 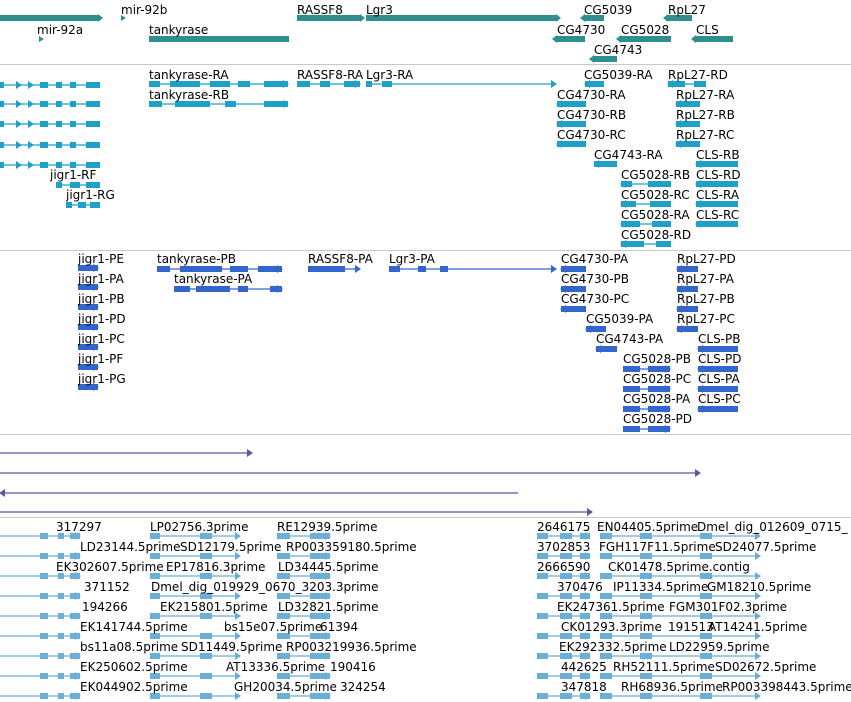 What do you see at coordinates (728, 607) in the screenshot?
I see `est-label: FGM301F02.3prime` at bounding box center [728, 607].